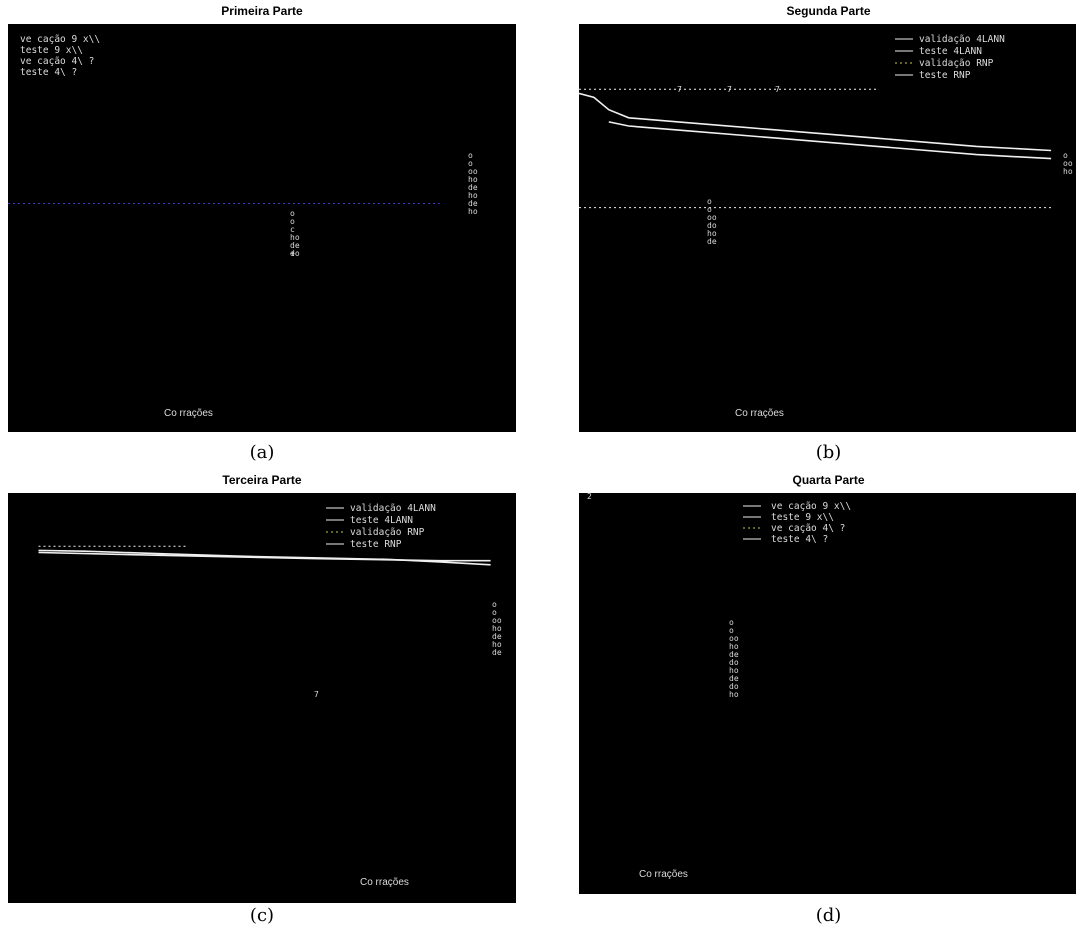 The image size is (1078, 937). I want to click on chart-title: Primeira Parte, so click(262, 11).